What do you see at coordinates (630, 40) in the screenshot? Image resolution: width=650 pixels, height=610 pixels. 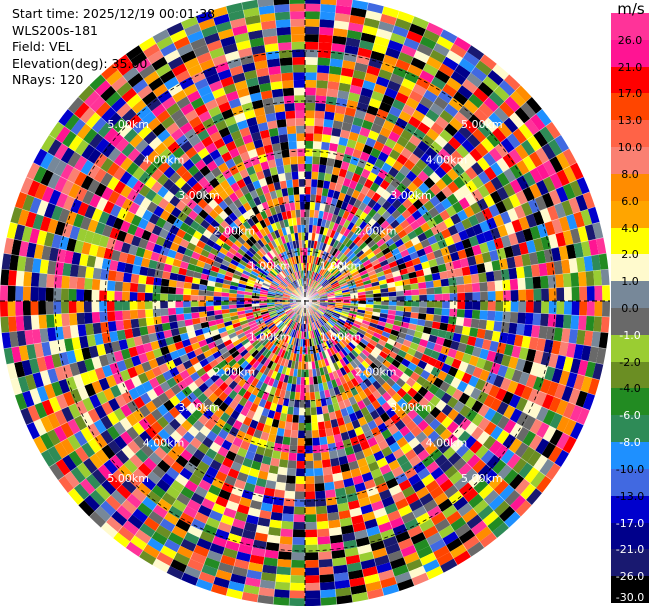 I see `colorbar-label: 26.0` at bounding box center [630, 40].